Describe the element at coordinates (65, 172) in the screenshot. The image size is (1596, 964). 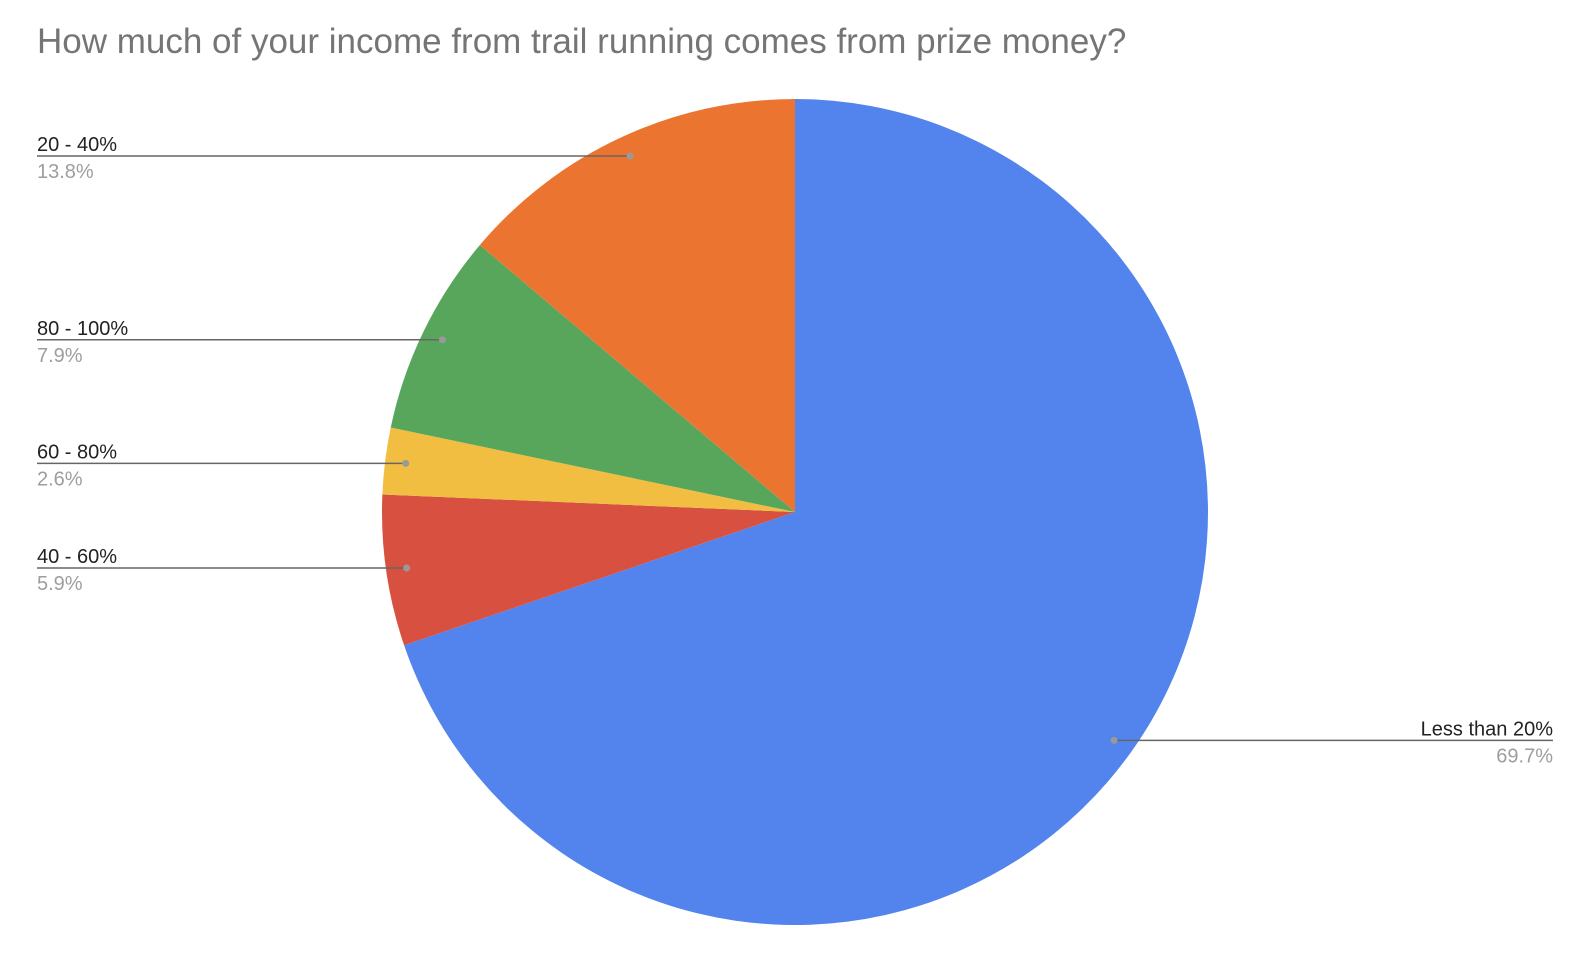
I see `slice-value-label: 13.8%` at that location.